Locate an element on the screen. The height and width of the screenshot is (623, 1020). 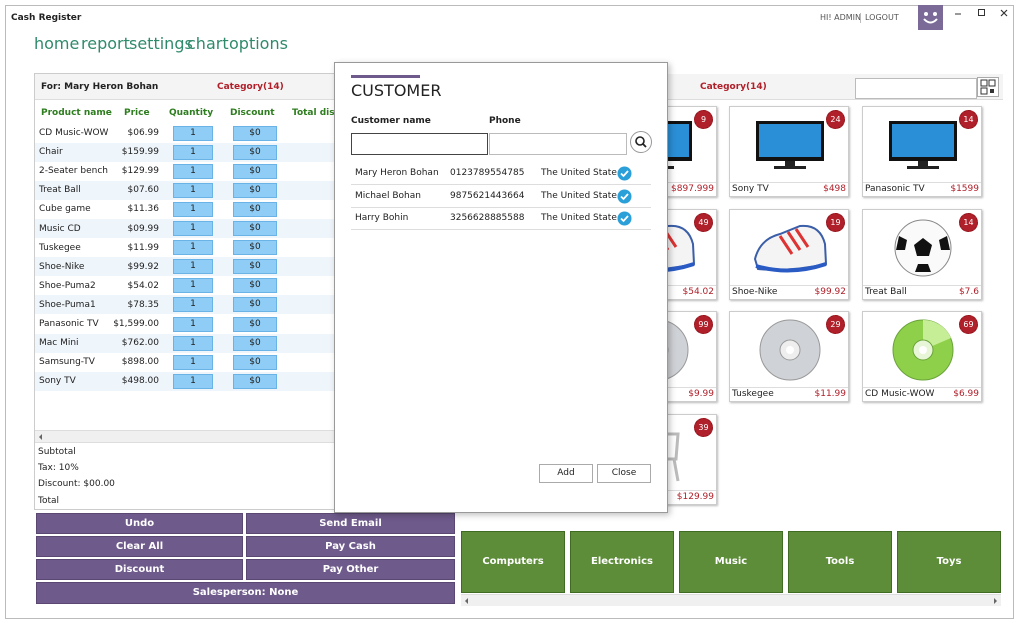
customer-name: Mary Heron Bohan is located at coordinates (397, 173).